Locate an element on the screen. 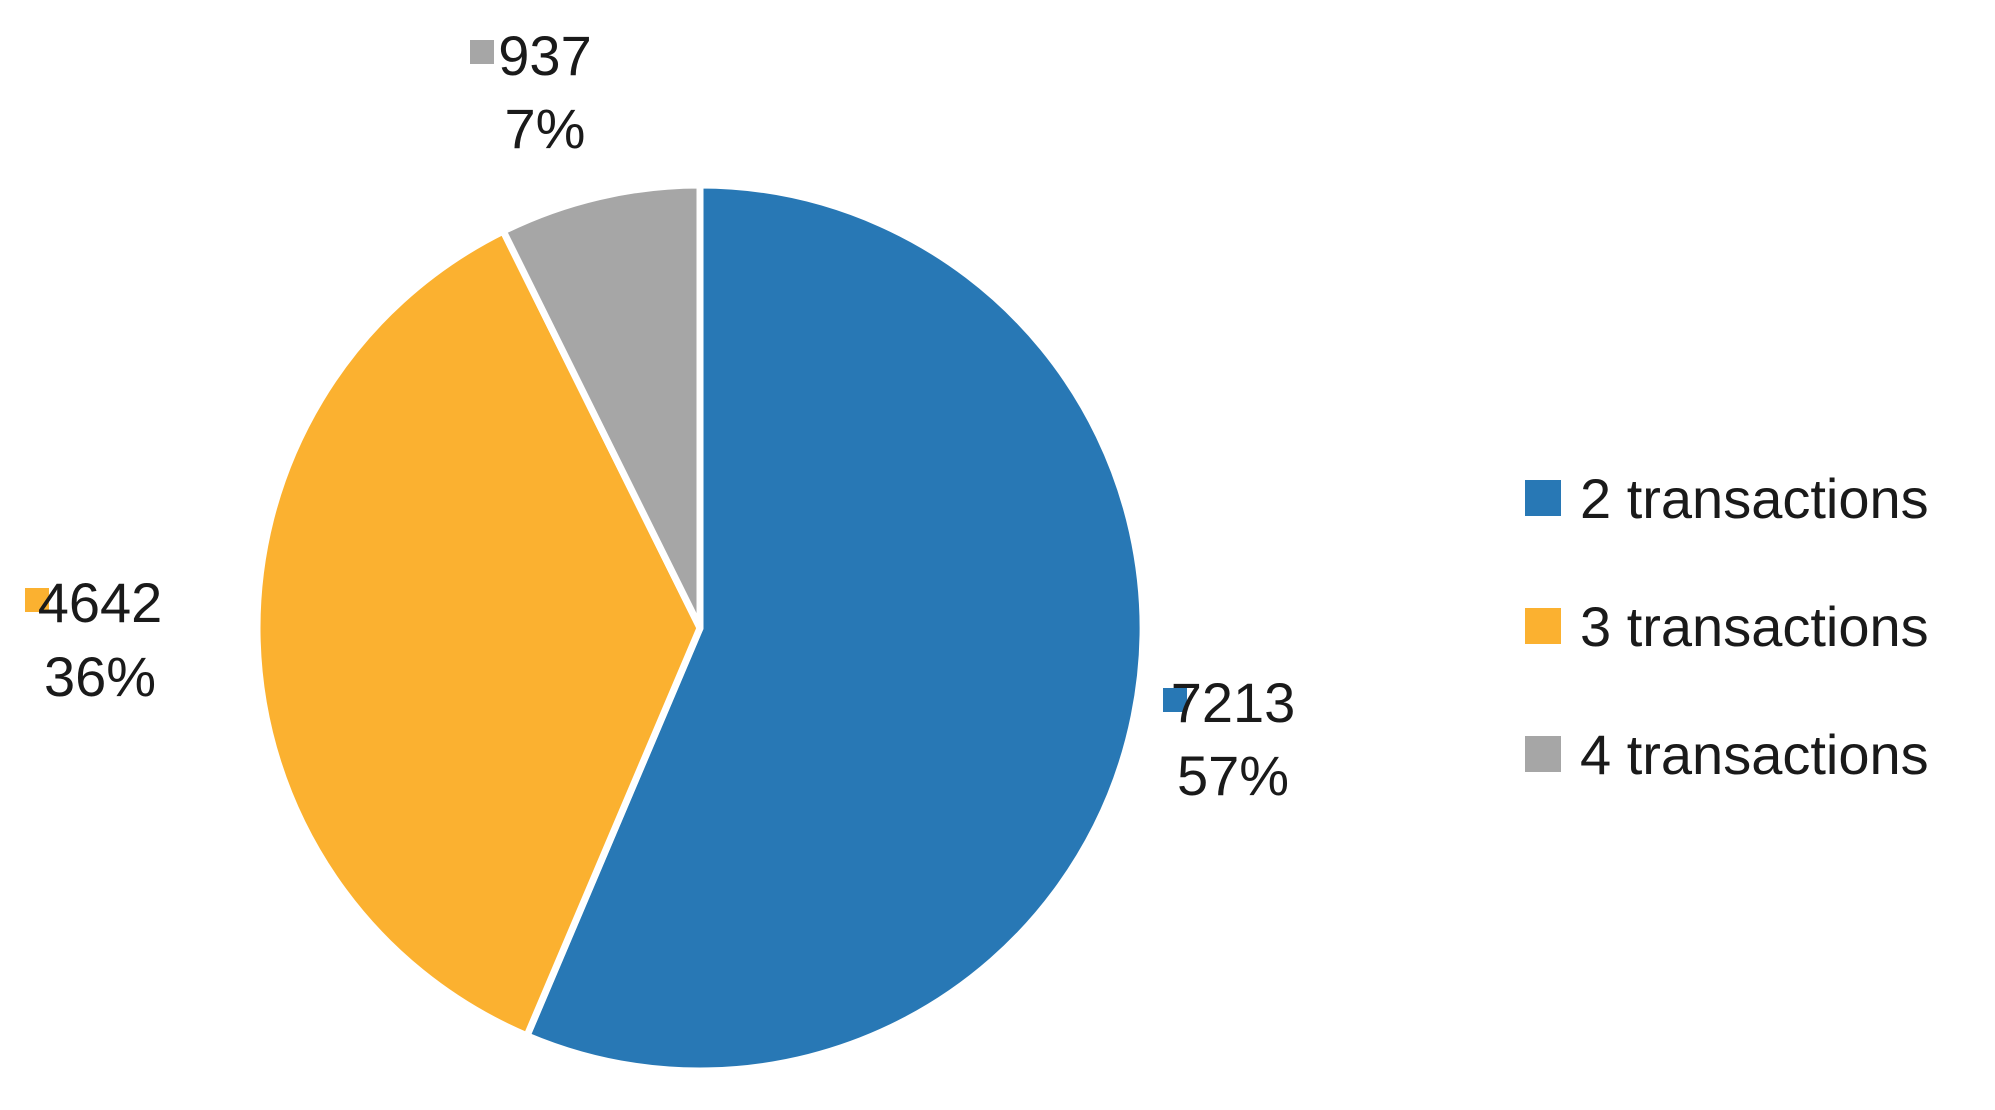 Image resolution: width=1995 pixels, height=1110 pixels. legend-label: 4 transactions is located at coordinates (1754, 754).